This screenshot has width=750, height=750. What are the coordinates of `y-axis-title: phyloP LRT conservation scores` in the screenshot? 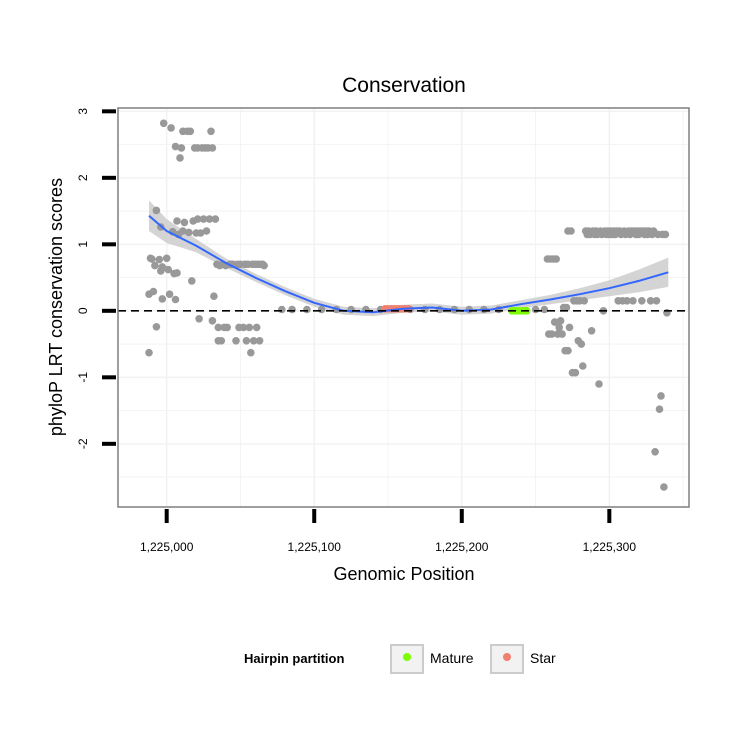 It's located at (56, 307).